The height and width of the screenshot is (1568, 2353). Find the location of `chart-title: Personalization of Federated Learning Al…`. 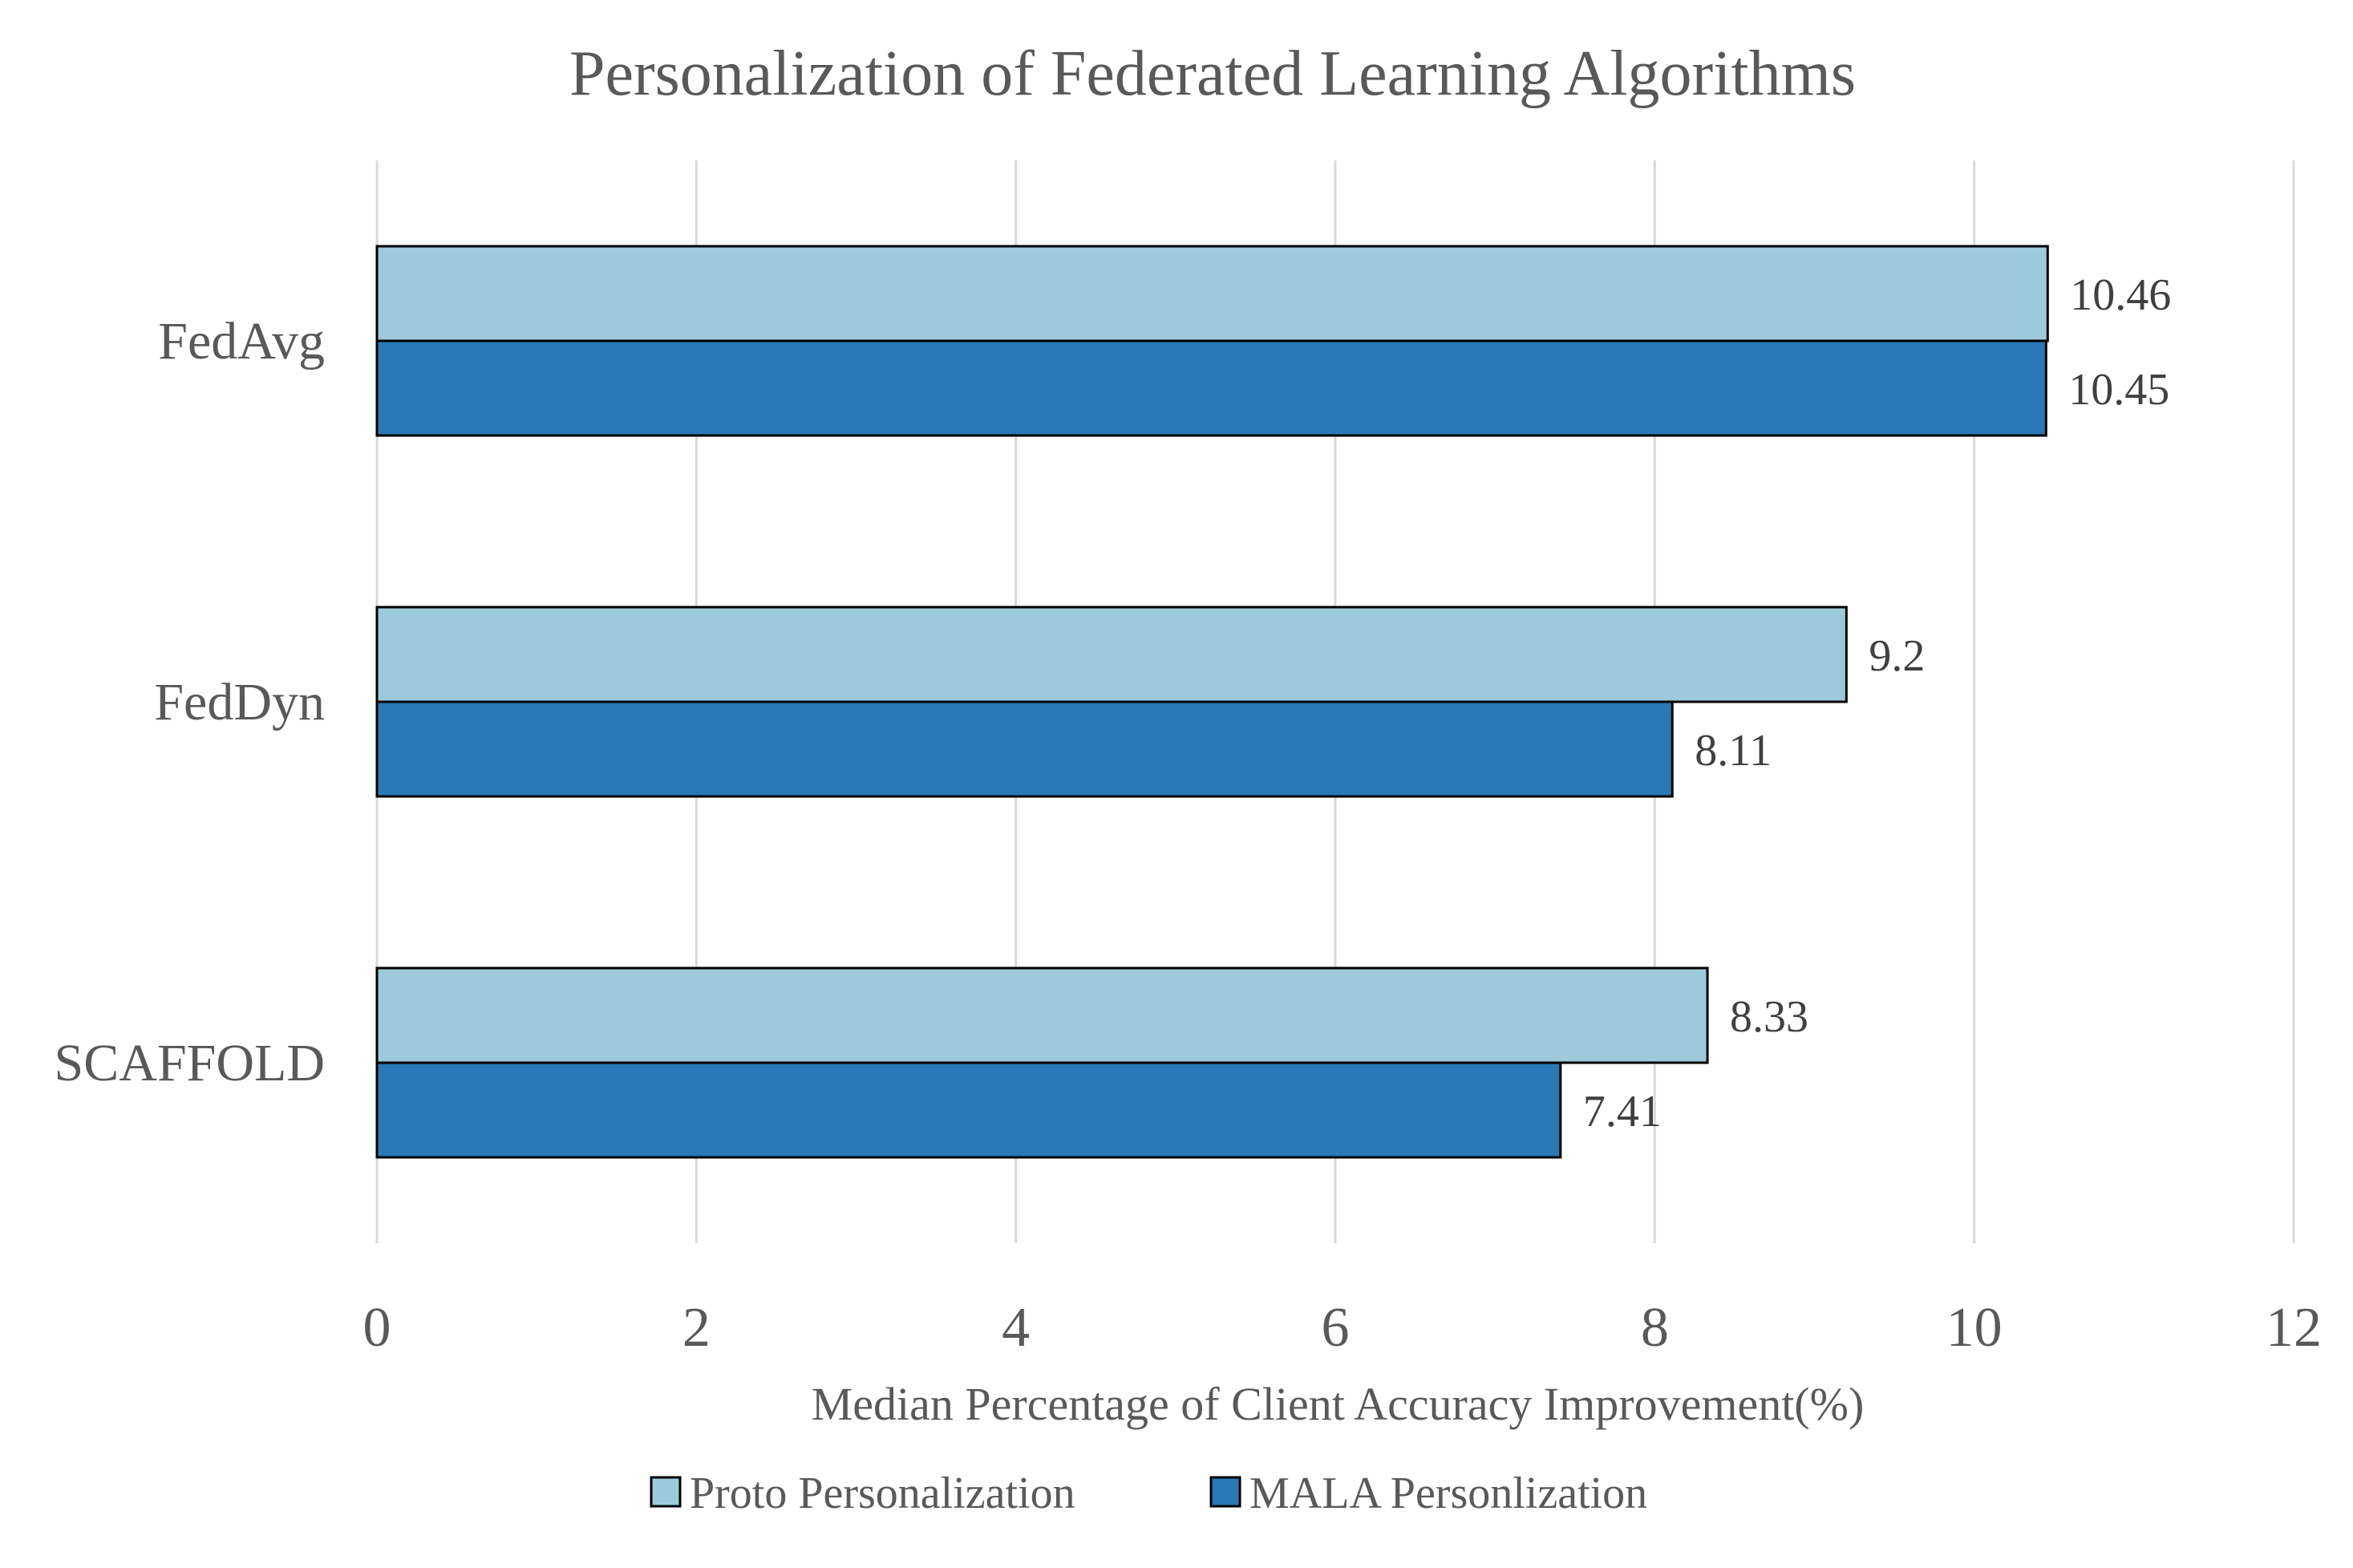

chart-title: Personalization of Federated Learning Al… is located at coordinates (1212, 73).